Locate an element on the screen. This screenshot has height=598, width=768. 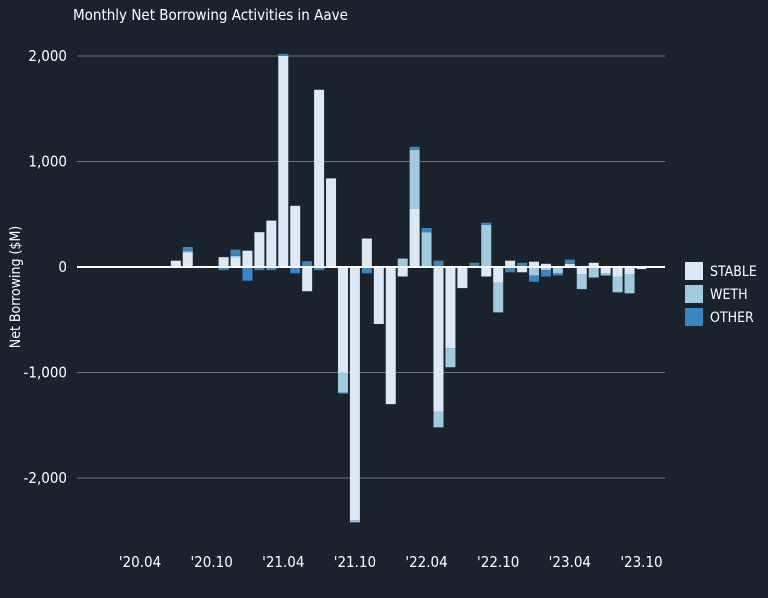
x-tick-label: '22.04 is located at coordinates (426, 562).